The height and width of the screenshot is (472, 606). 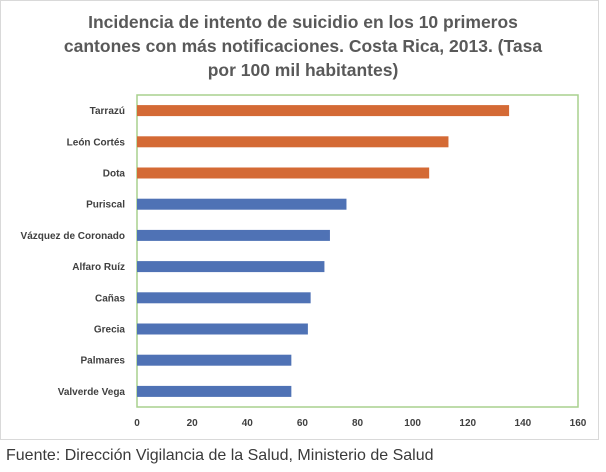 I want to click on x-tick-label: 40, so click(x=248, y=423).